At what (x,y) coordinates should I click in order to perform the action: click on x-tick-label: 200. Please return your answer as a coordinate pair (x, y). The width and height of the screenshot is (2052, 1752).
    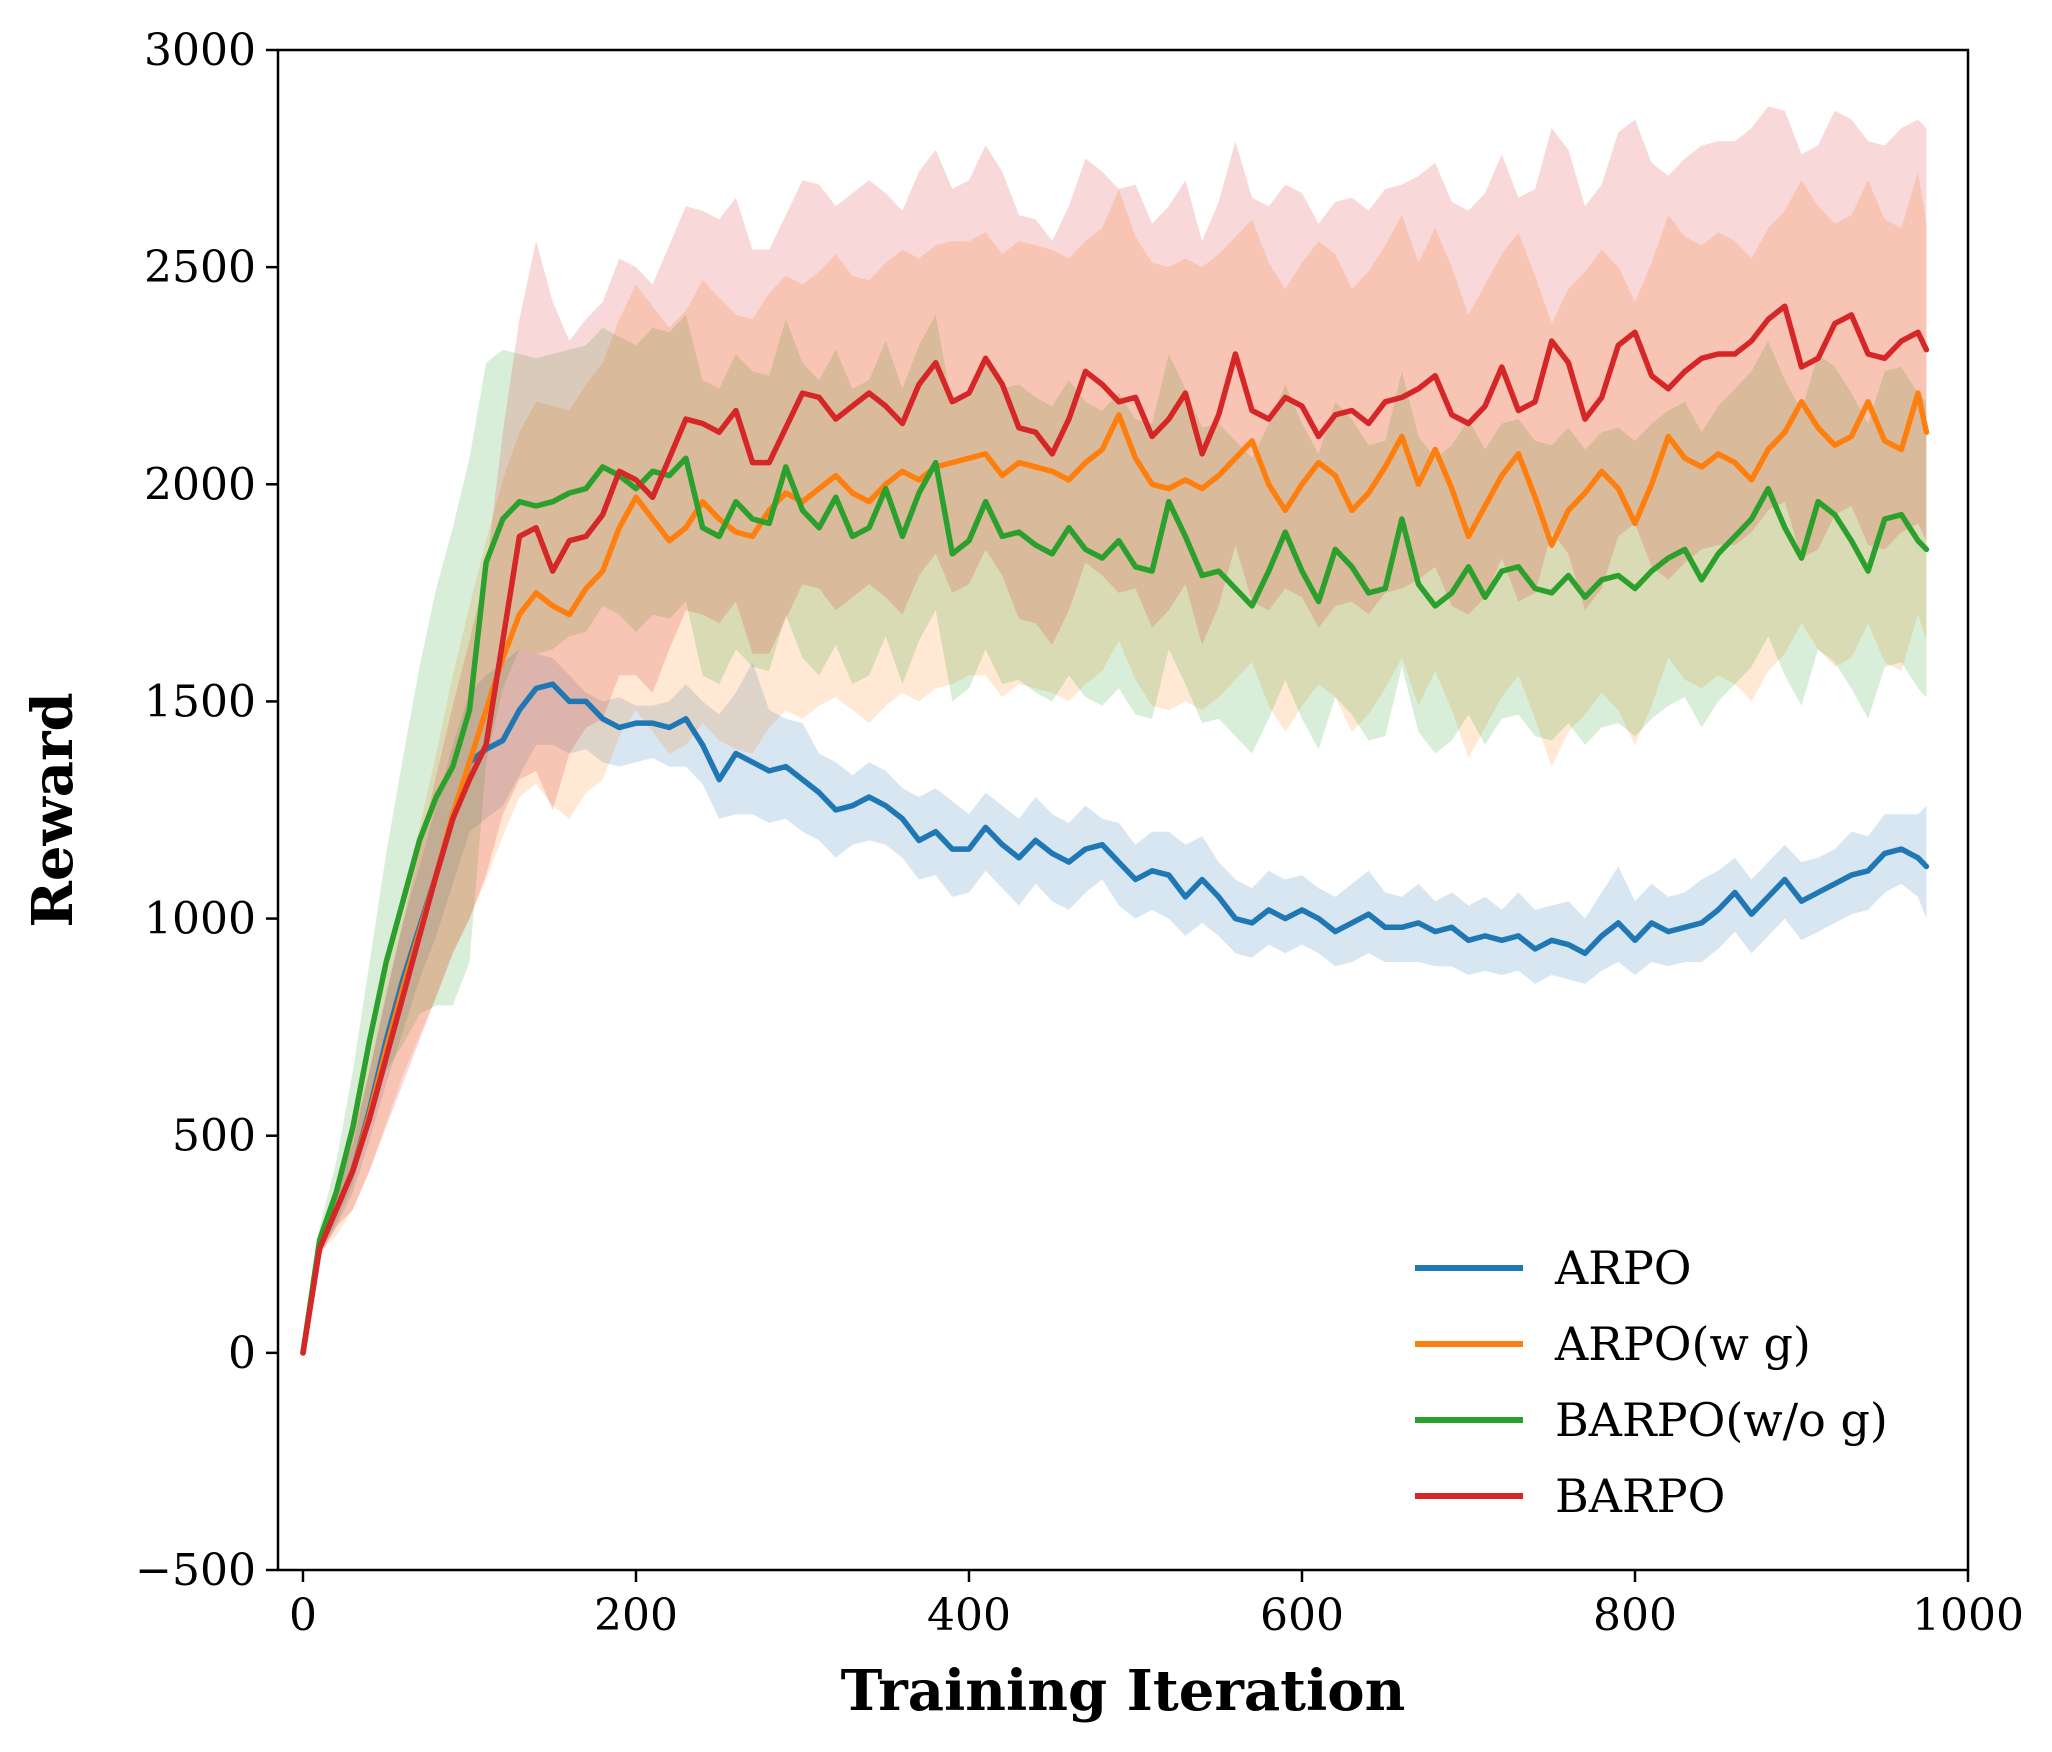
    Looking at the image, I should click on (636, 1615).